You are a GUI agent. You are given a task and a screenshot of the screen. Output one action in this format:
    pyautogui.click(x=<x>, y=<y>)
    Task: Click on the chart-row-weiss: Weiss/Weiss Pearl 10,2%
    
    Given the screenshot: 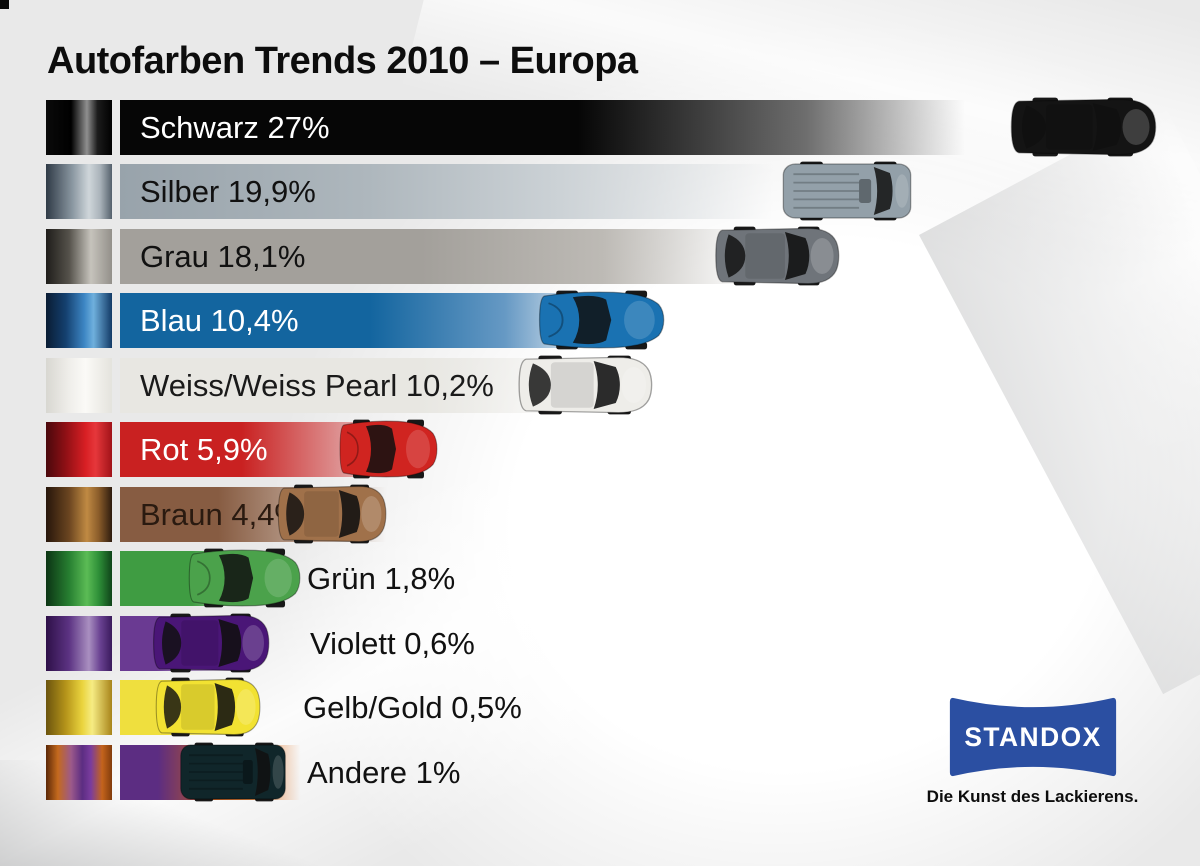 What is the action you would take?
    pyautogui.click(x=600, y=385)
    